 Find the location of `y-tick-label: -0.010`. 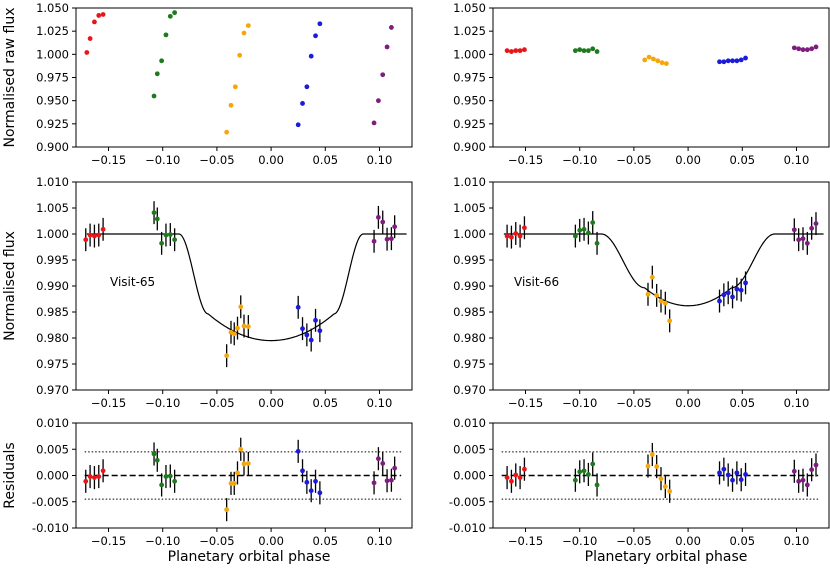

y-tick-label: -0.010 is located at coordinates (467, 528).